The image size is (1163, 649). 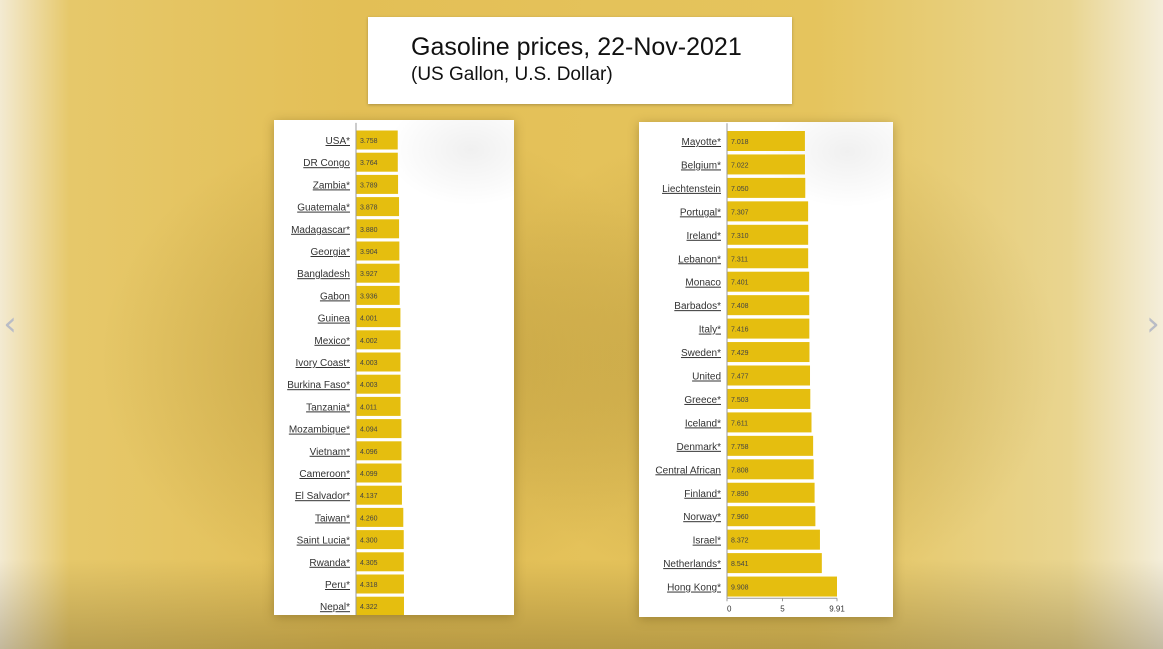 I want to click on bar-value-label: 7.429, so click(x=740, y=353).